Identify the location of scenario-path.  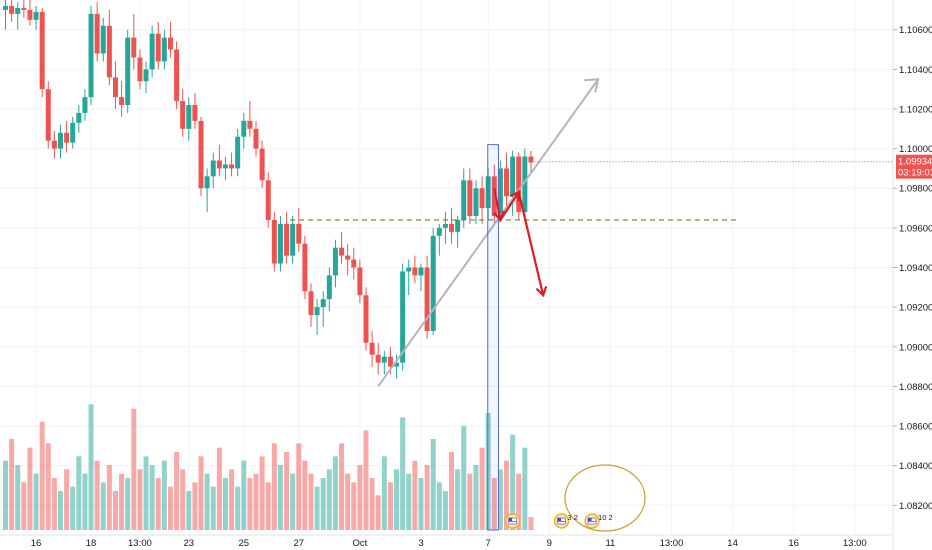
(519, 242).